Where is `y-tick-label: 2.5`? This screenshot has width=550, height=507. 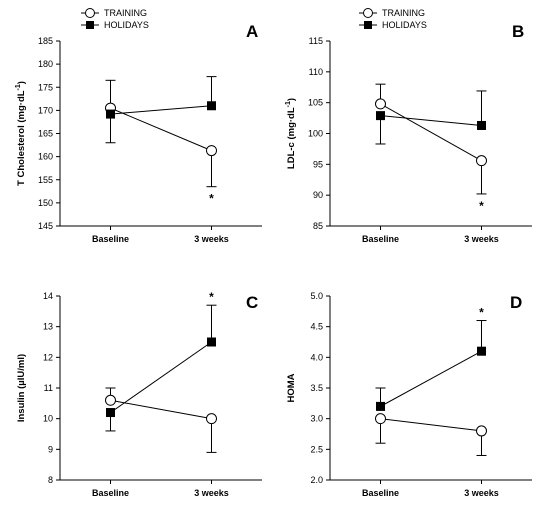
y-tick-label: 2.5 is located at coordinates (316, 449).